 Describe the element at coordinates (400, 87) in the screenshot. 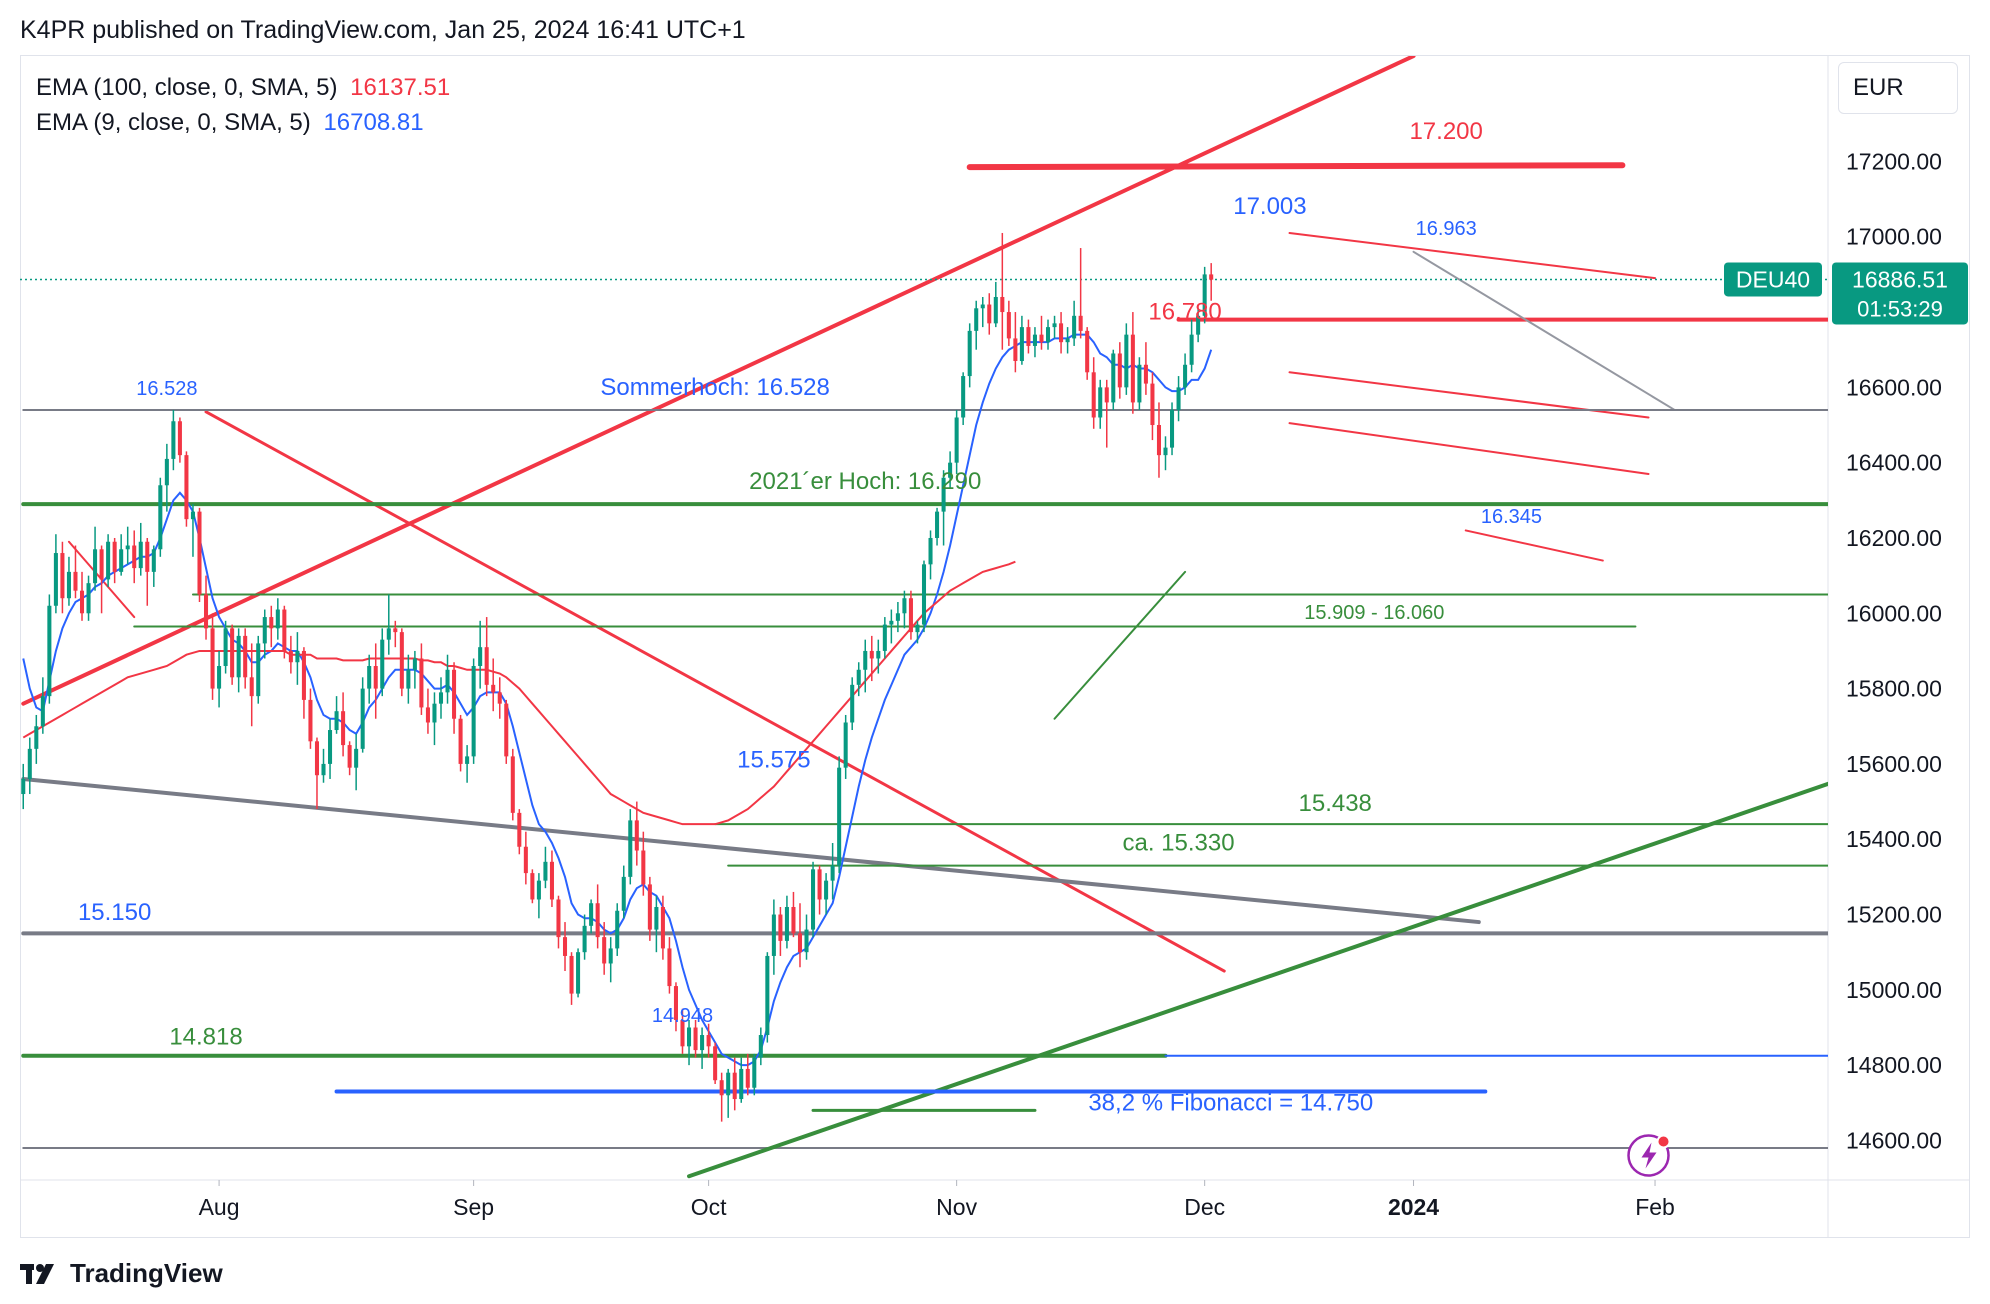

I see `legend-ema-100-value: 16137.51` at that location.